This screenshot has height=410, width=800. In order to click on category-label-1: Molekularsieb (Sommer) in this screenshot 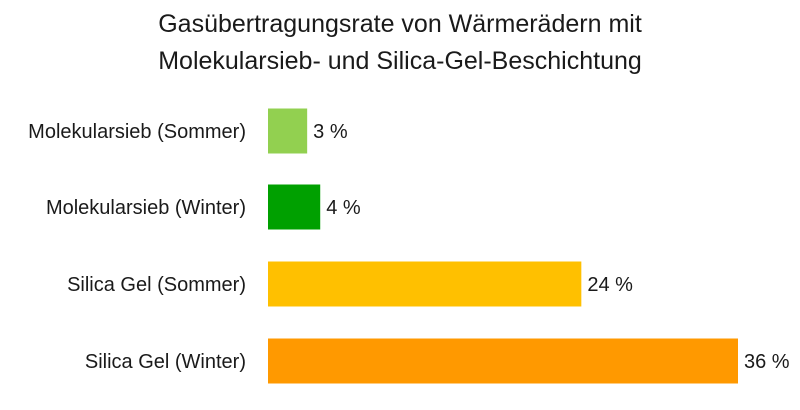, I will do `click(137, 132)`.